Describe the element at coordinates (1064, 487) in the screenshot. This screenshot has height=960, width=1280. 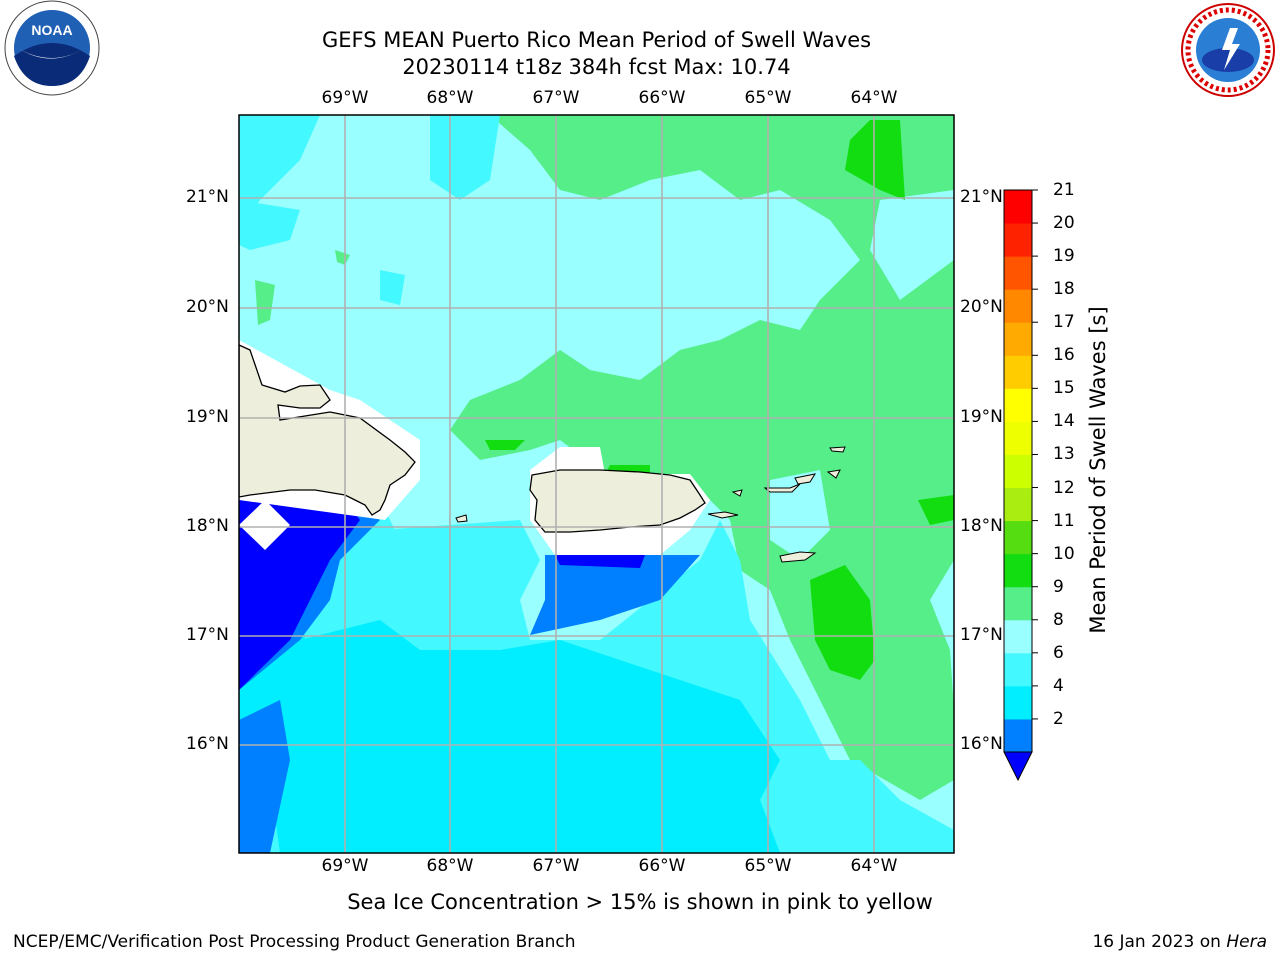
I see `colorbar-tick-label: 12` at that location.